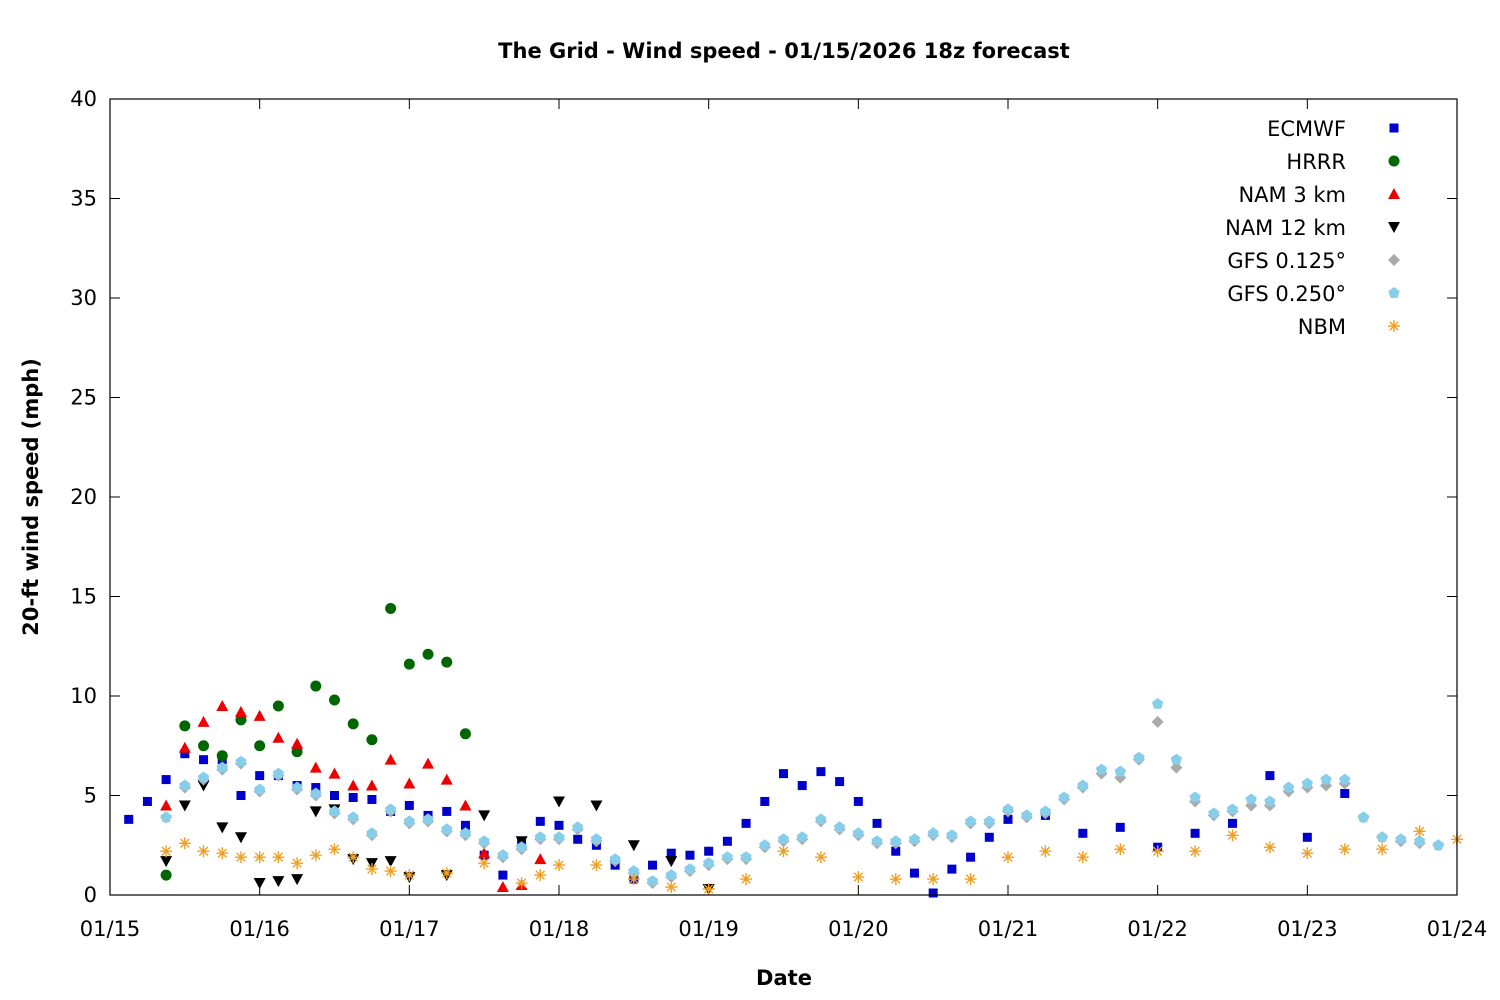 Image resolution: width=1500 pixels, height=1000 pixels. Describe the element at coordinates (708, 929) in the screenshot. I see `x-tick-label: 01/19` at that location.